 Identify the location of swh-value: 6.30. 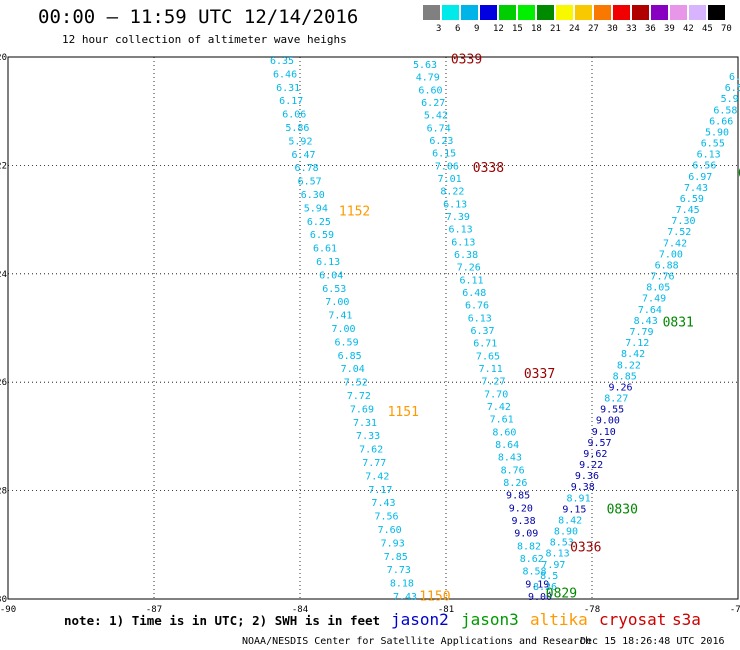
(313, 195).